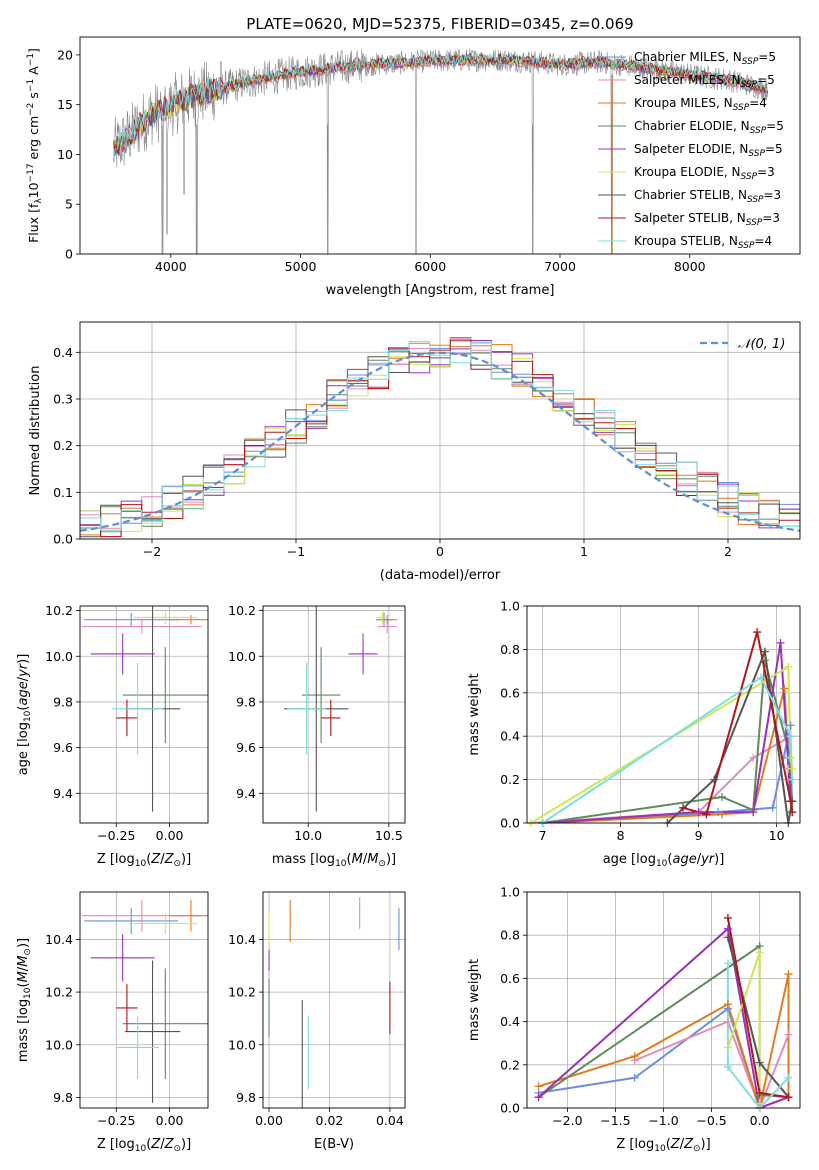 The width and height of the screenshot is (819, 1170). What do you see at coordinates (705, 58) in the screenshot?
I see `legend-label: Chabrier MILES, NSSP=5` at bounding box center [705, 58].